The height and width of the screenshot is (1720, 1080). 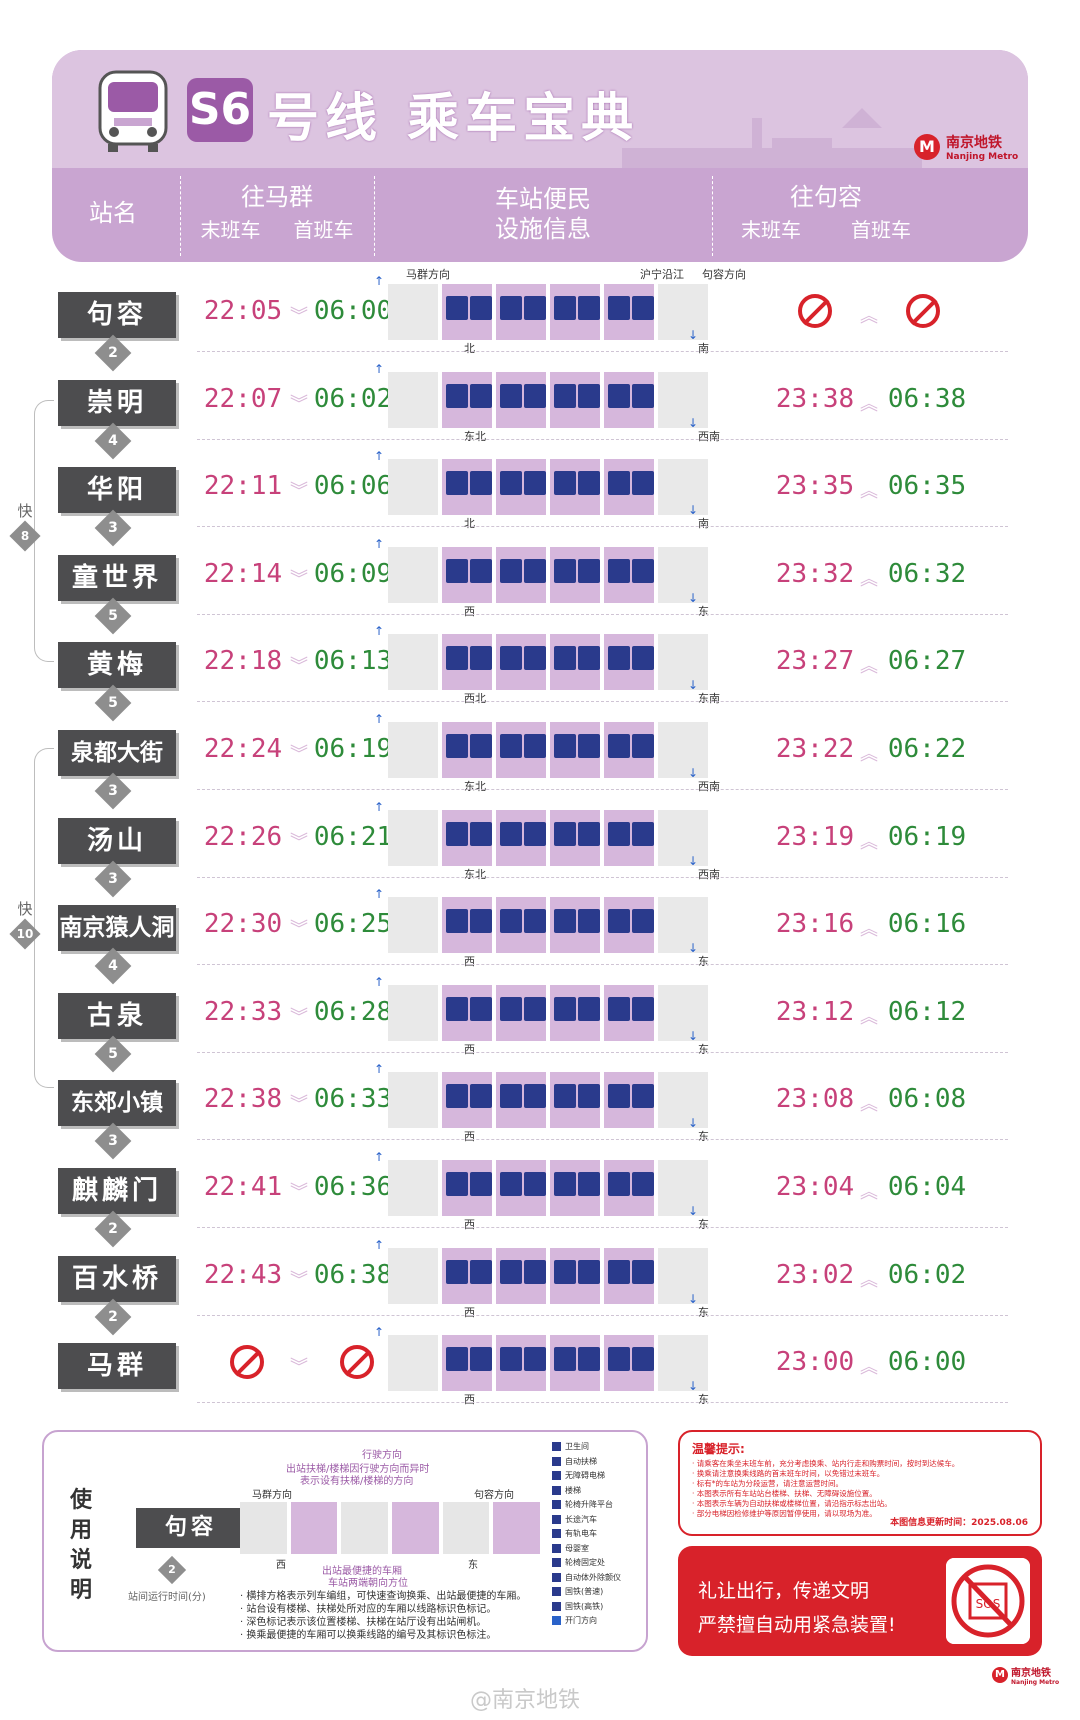 What do you see at coordinates (117, 840) in the screenshot?
I see `station-name: 汤山` at bounding box center [117, 840].